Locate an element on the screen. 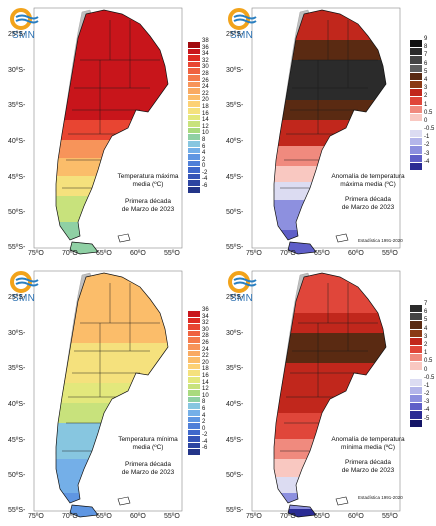  legend-swatch: -0.5 is located at coordinates (422, 381).